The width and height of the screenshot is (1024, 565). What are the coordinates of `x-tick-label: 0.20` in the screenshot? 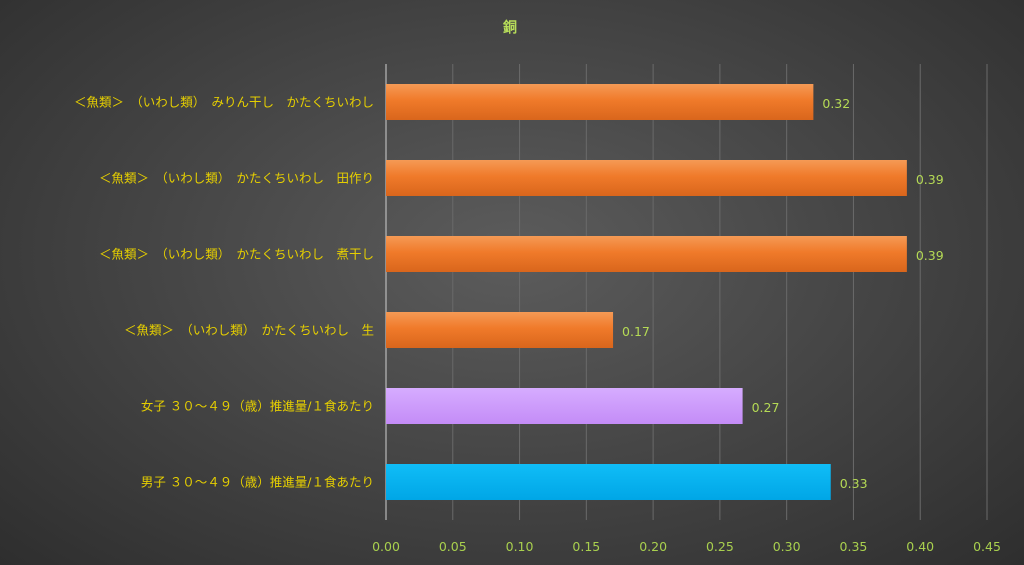 It's located at (653, 546).